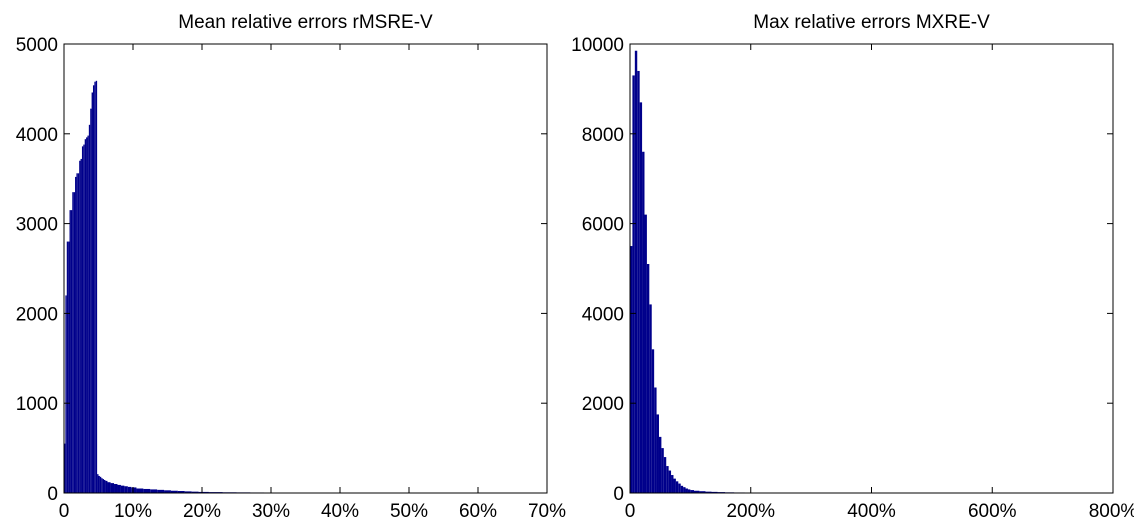 This screenshot has height=527, width=1134. I want to click on y-tick-label: 10000, so click(597, 45).